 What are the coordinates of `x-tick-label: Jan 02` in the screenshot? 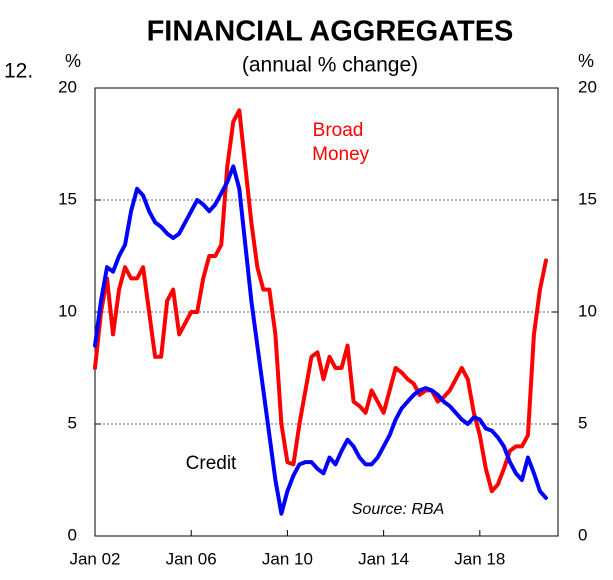 It's located at (94, 558).